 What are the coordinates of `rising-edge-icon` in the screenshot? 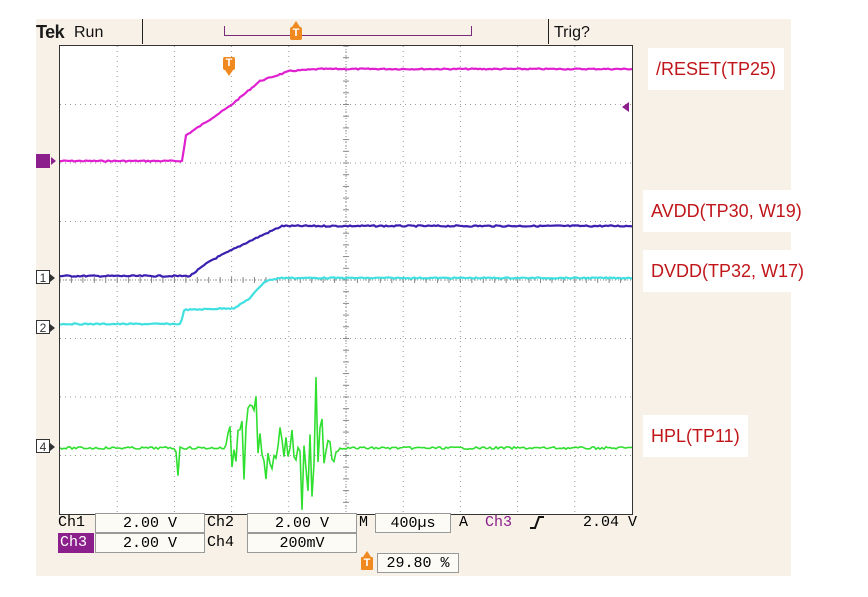 It's located at (538, 523).